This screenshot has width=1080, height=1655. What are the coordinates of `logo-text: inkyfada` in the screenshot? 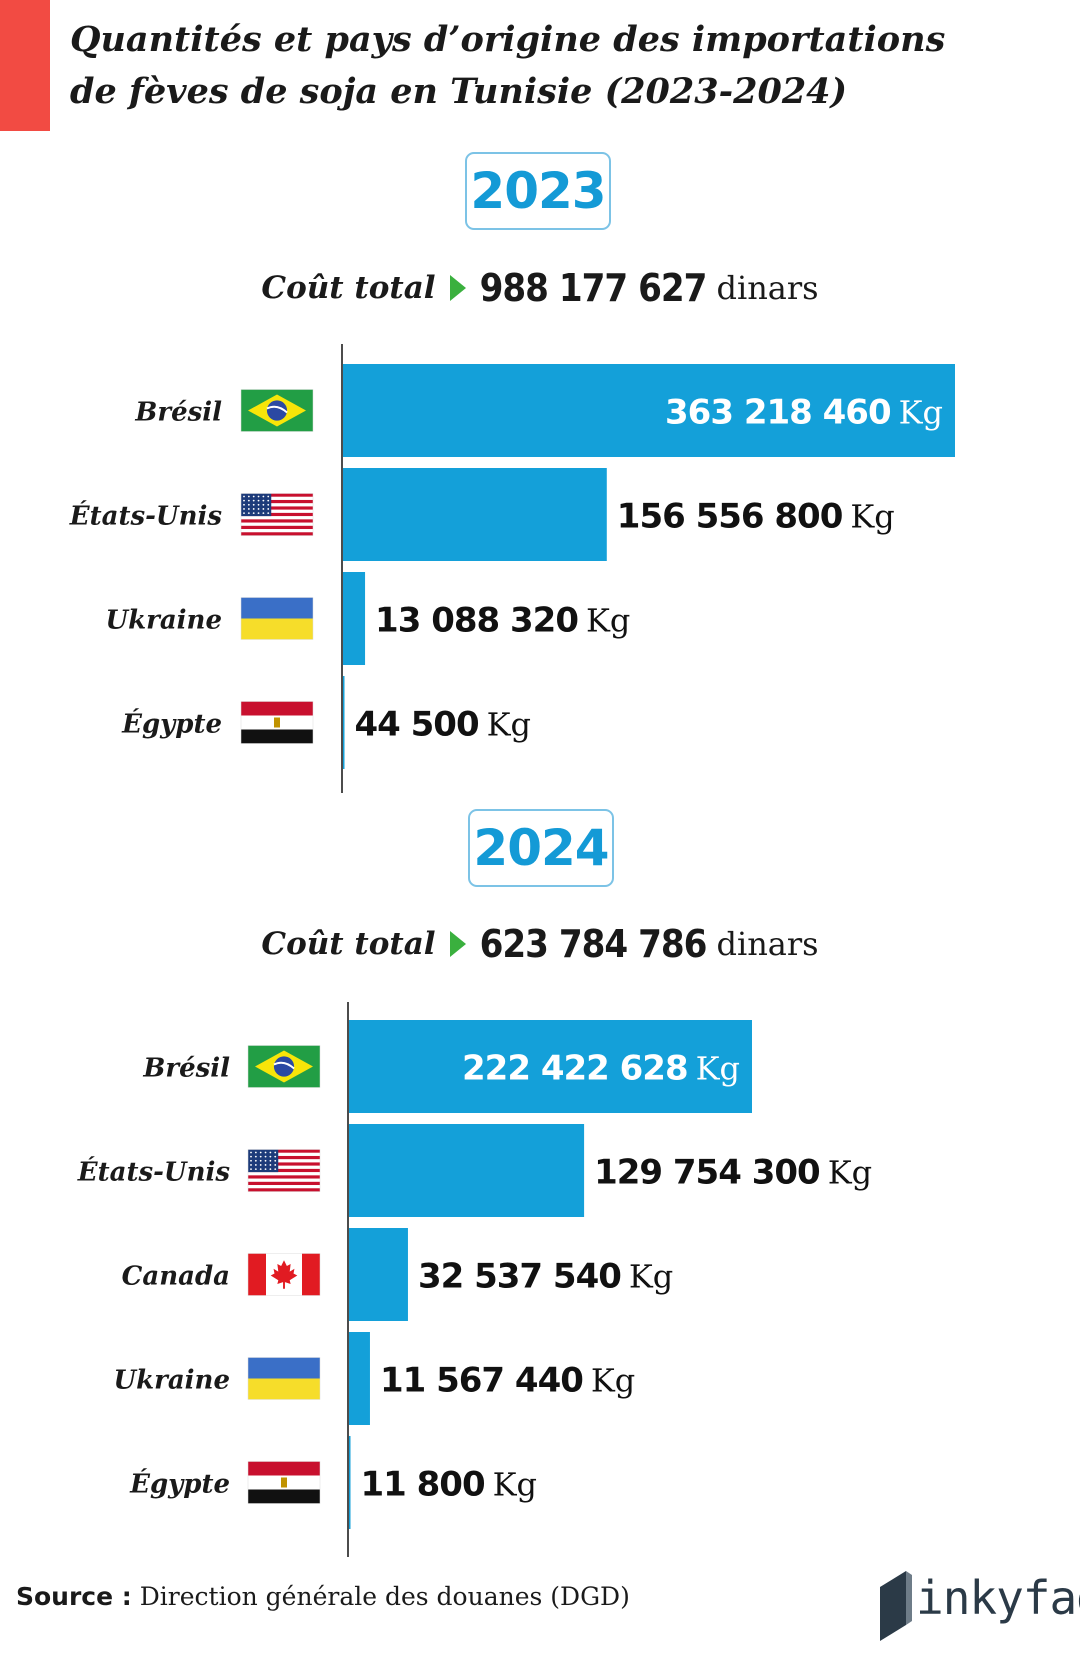 It's located at (998, 1598).